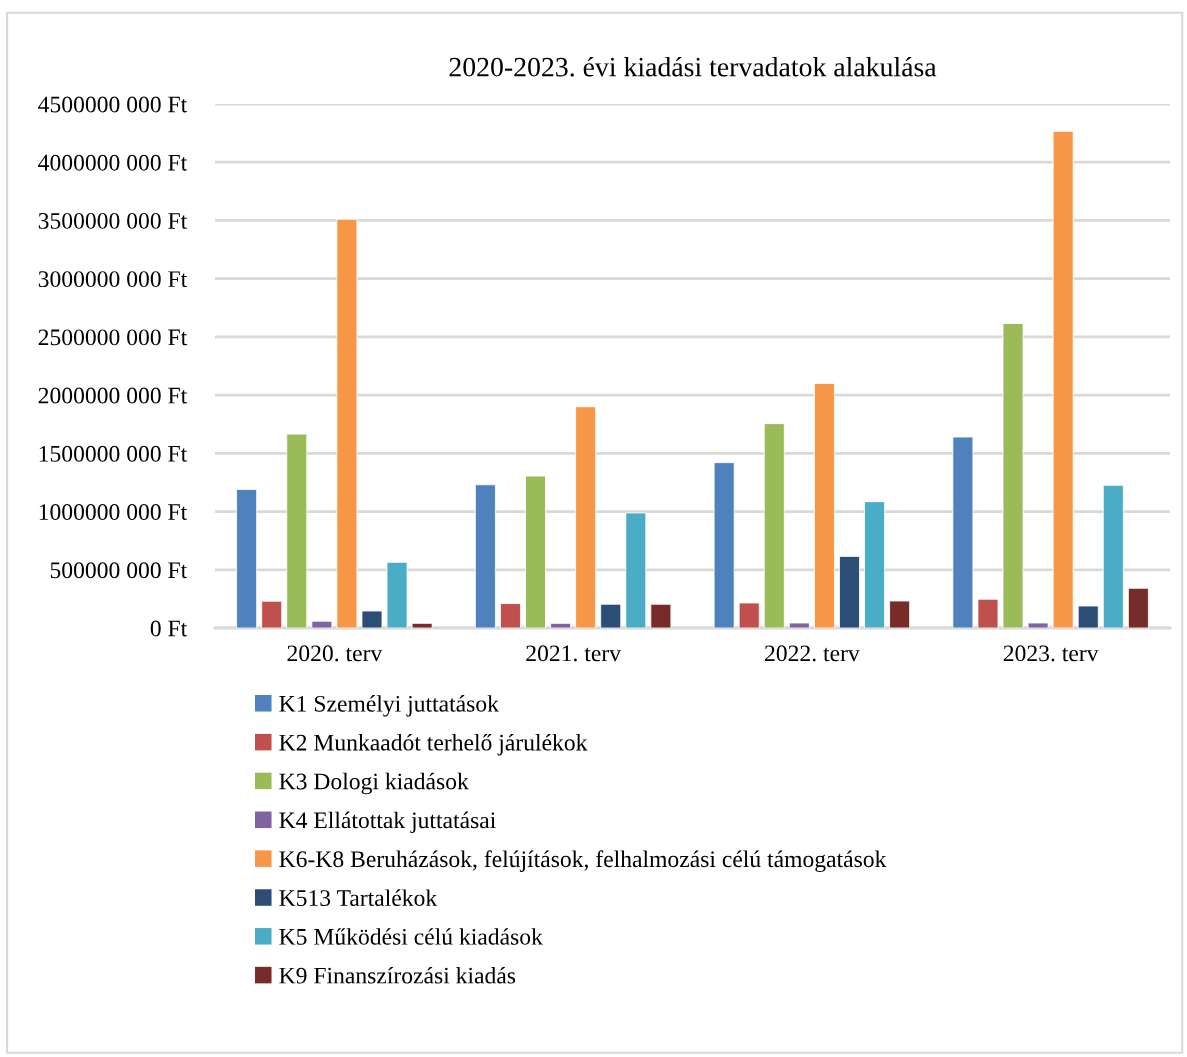 The image size is (1187, 1057). Describe the element at coordinates (113, 162) in the screenshot. I see `y-tick-label: 4000000 000 Ft` at that location.